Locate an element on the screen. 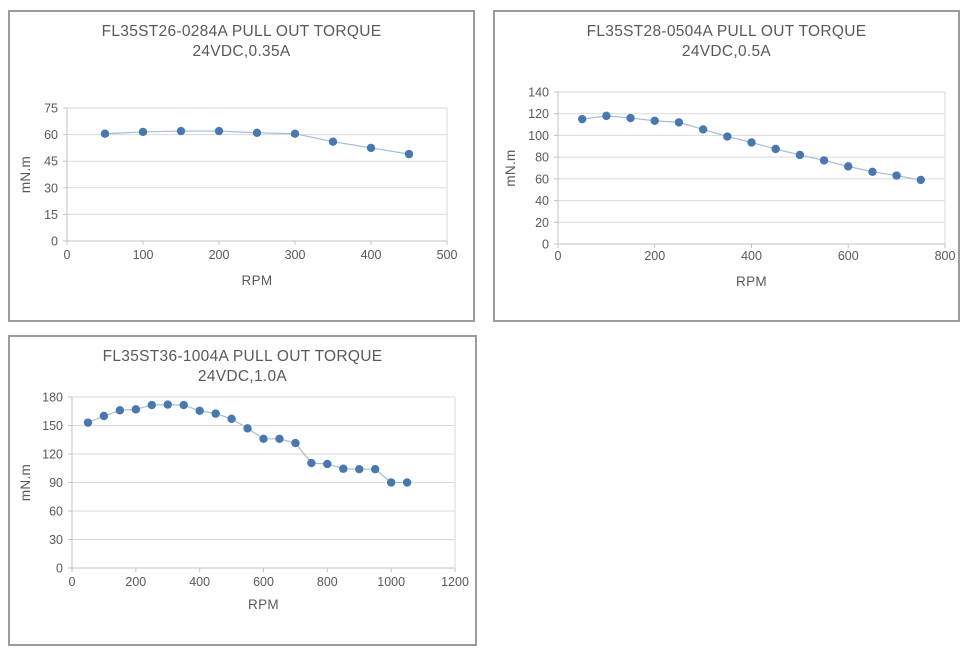  x-axis-tick-labels: 0 200 400 600 800 is located at coordinates (755, 256).